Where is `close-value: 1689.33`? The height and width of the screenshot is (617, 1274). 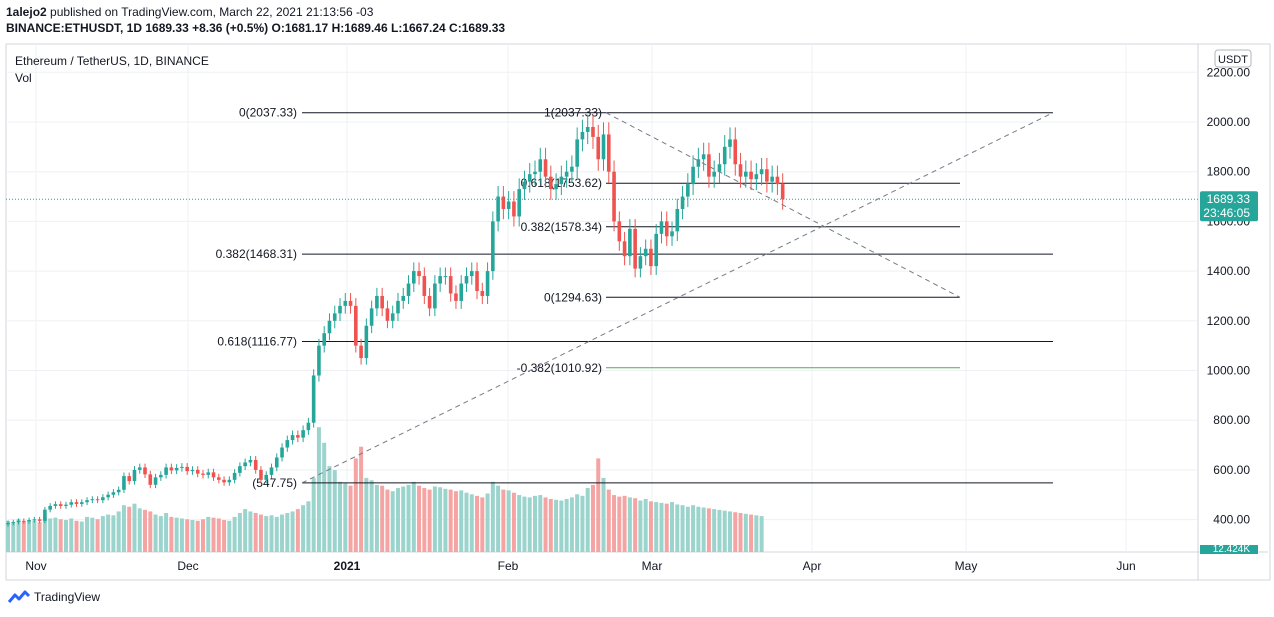 close-value: 1689.33 is located at coordinates (483, 28).